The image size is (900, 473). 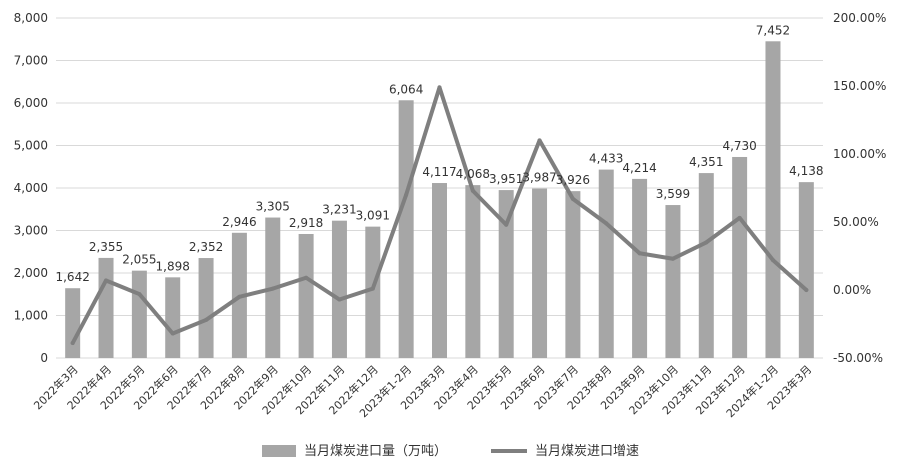 I want to click on bar-data-label: 3,951, so click(x=506, y=179).